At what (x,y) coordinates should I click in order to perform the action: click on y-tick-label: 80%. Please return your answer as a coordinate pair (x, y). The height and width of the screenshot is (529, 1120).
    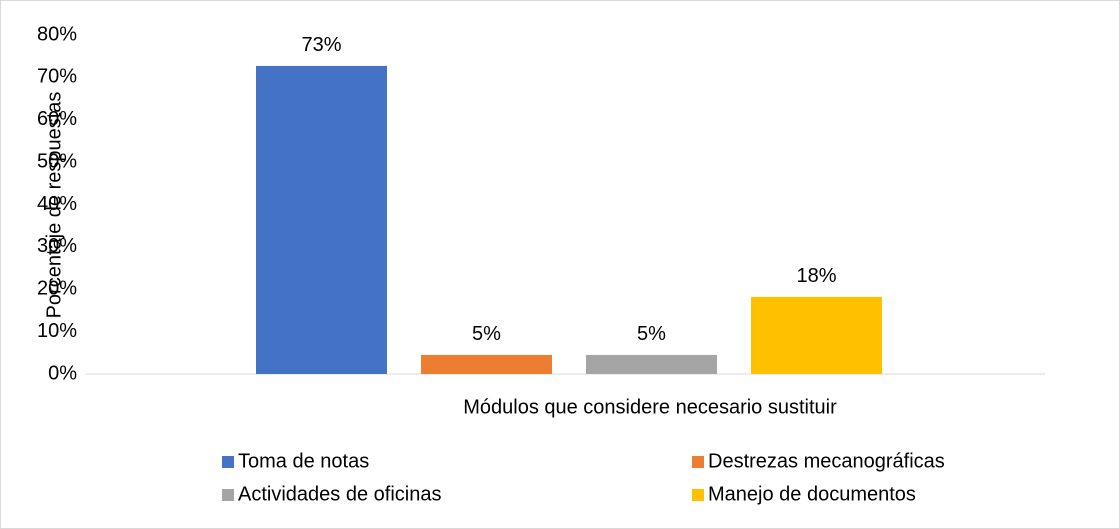
    Looking at the image, I should click on (57, 34).